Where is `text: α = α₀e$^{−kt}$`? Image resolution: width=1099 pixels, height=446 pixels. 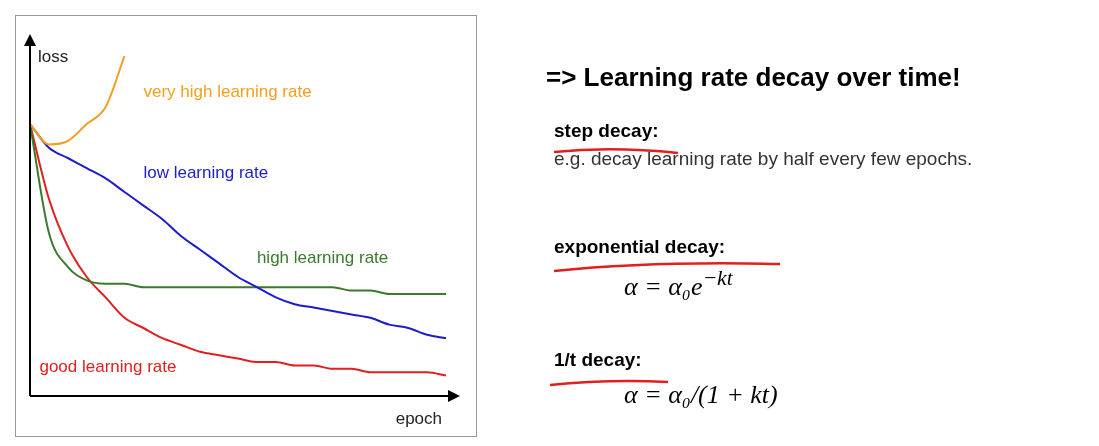
text: α = α₀e$^{−kt}$ is located at coordinates (678, 284).